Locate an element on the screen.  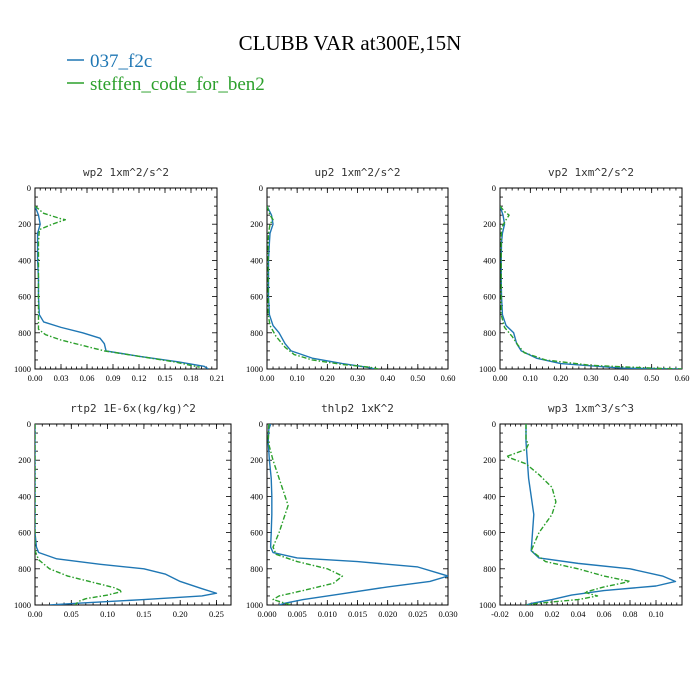
x-tick-label: 0.030 is located at coordinates (447, 614).